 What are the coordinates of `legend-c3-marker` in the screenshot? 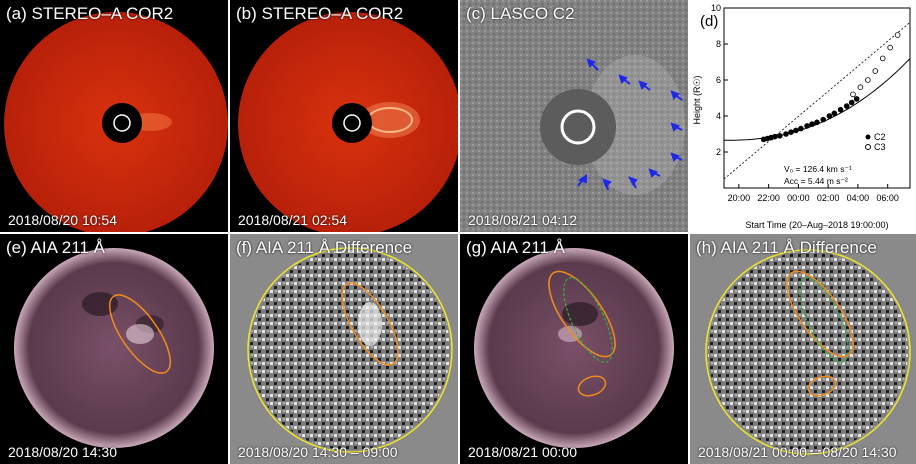 It's located at (868, 147).